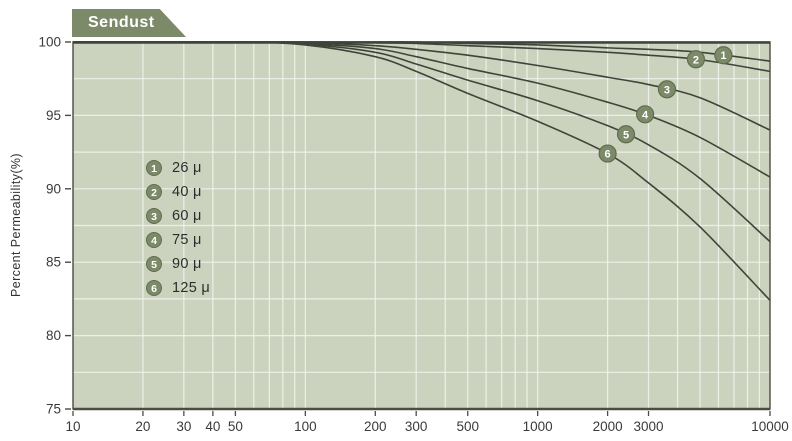  I want to click on y-tick-label: 85, so click(53, 262).